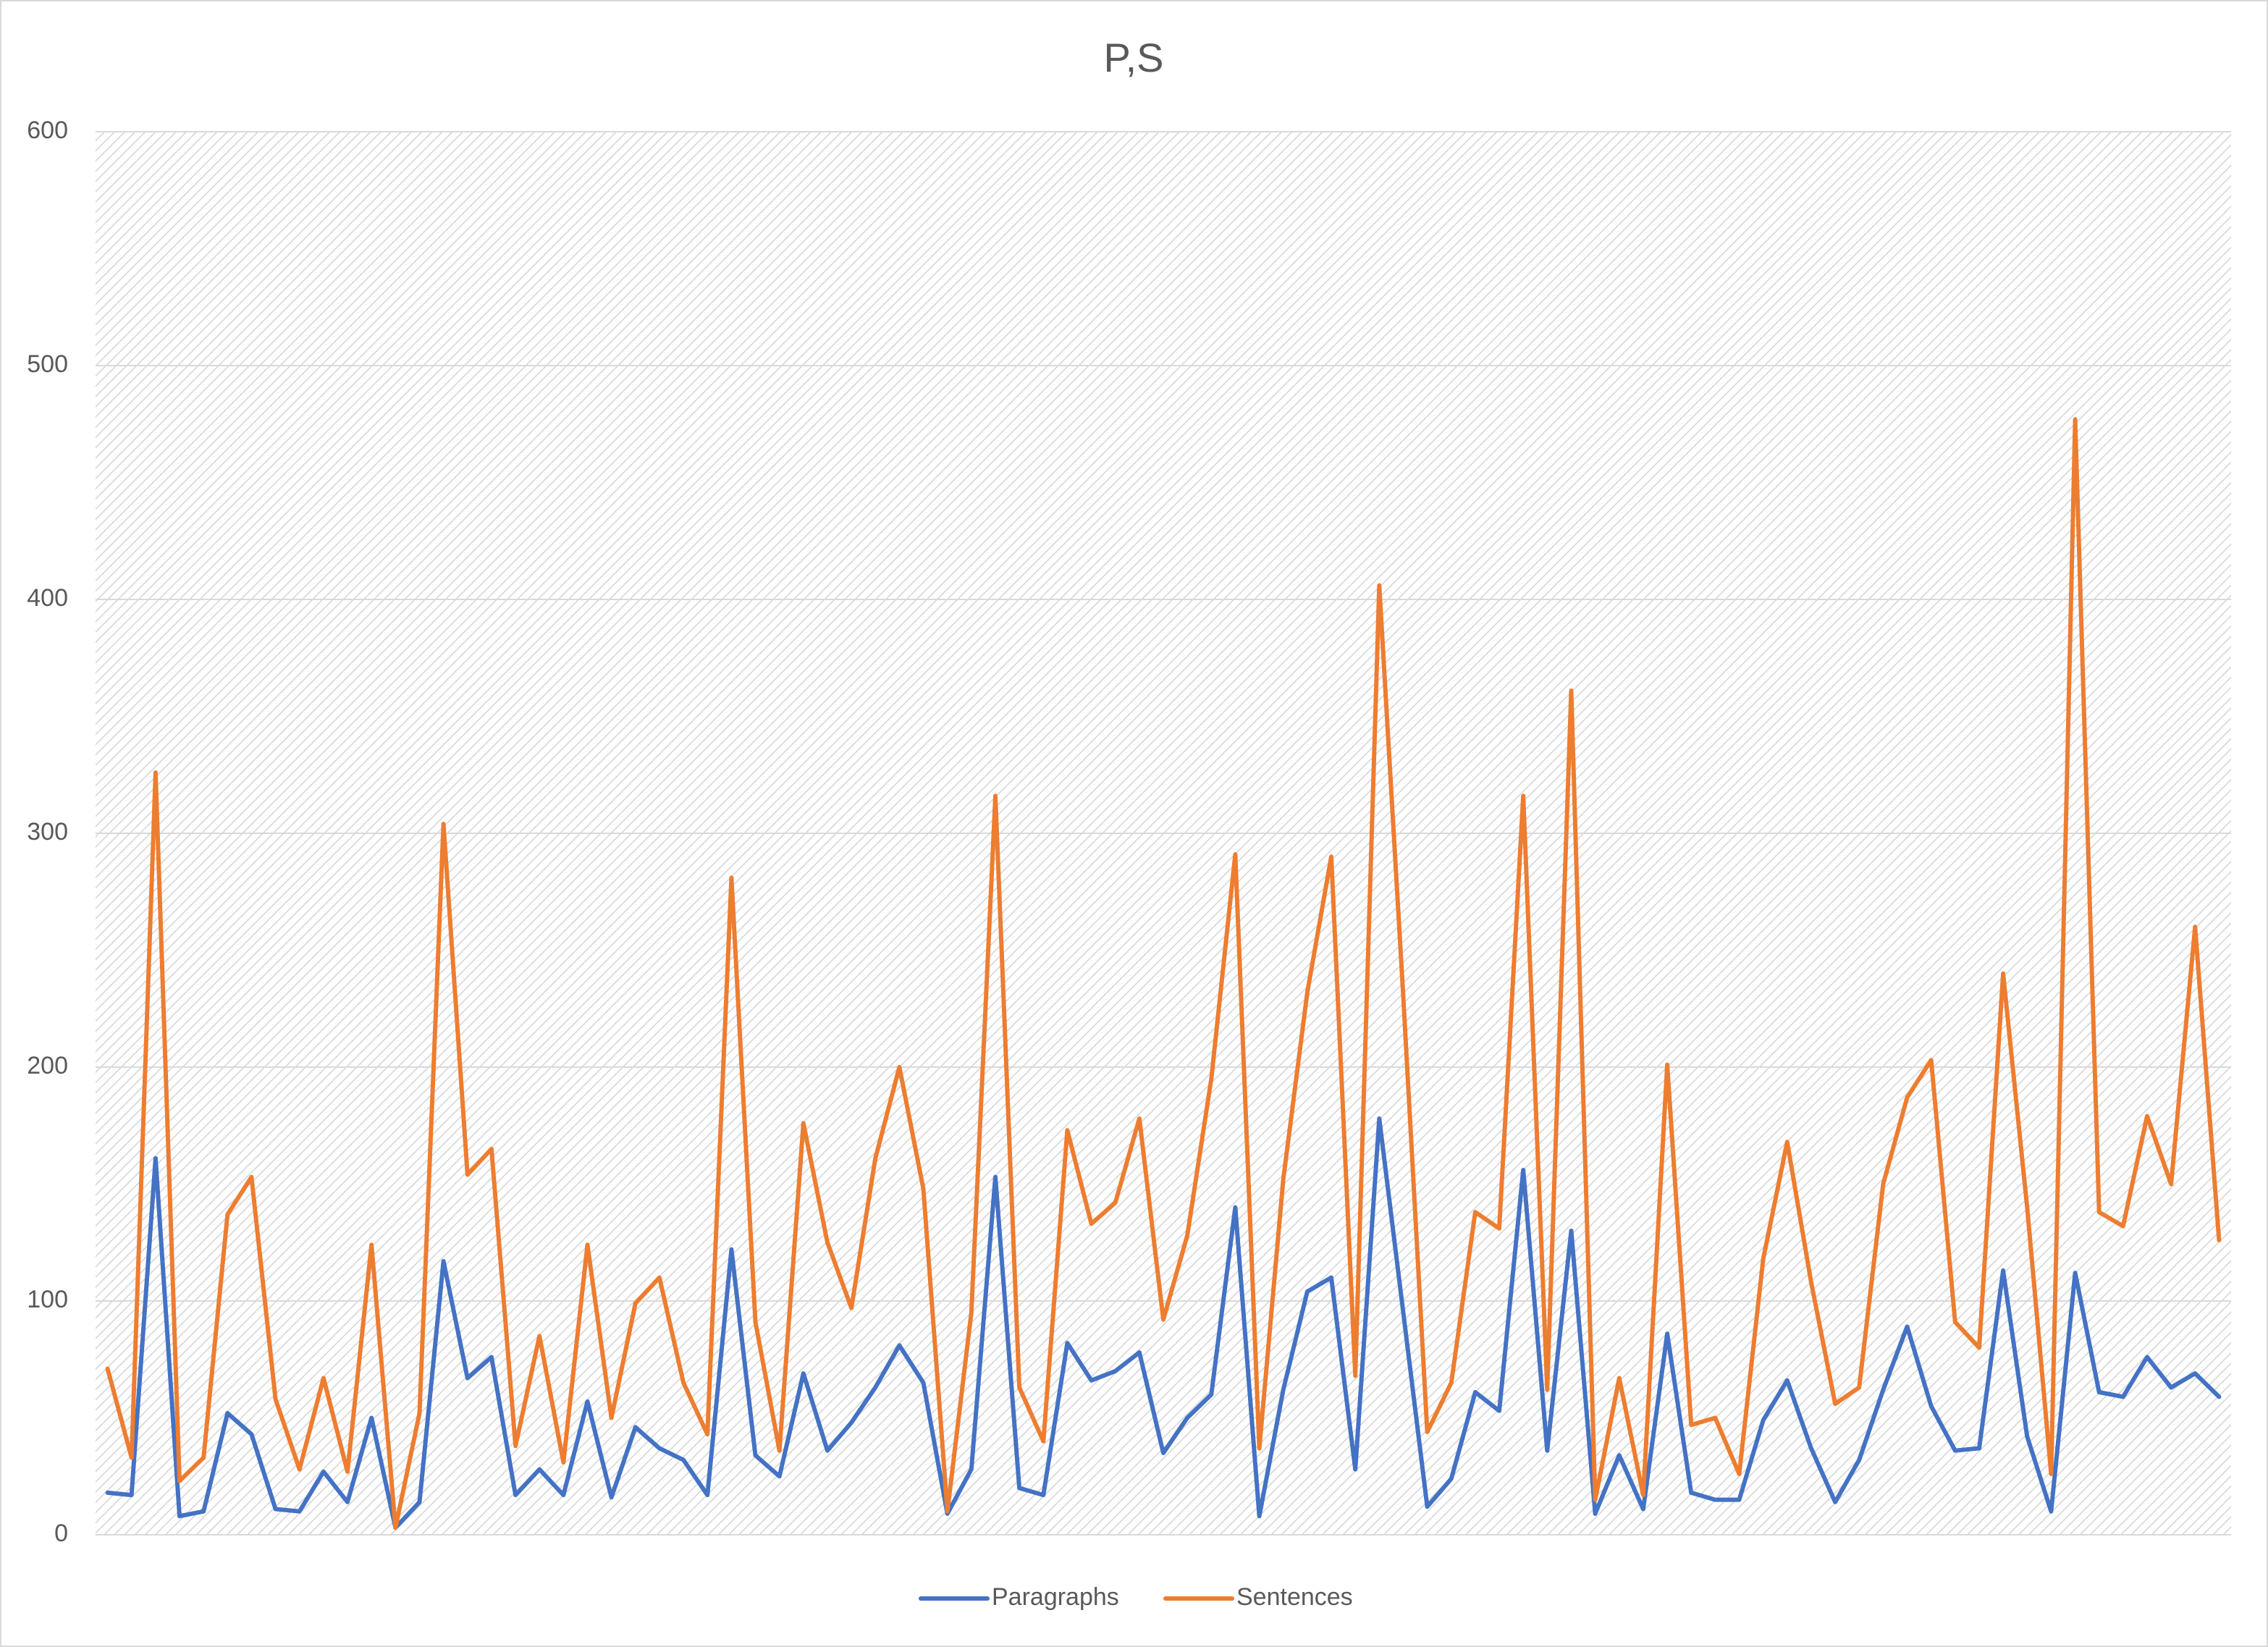  Describe the element at coordinates (1294, 1597) in the screenshot. I see `legend-label: Sentences` at that location.